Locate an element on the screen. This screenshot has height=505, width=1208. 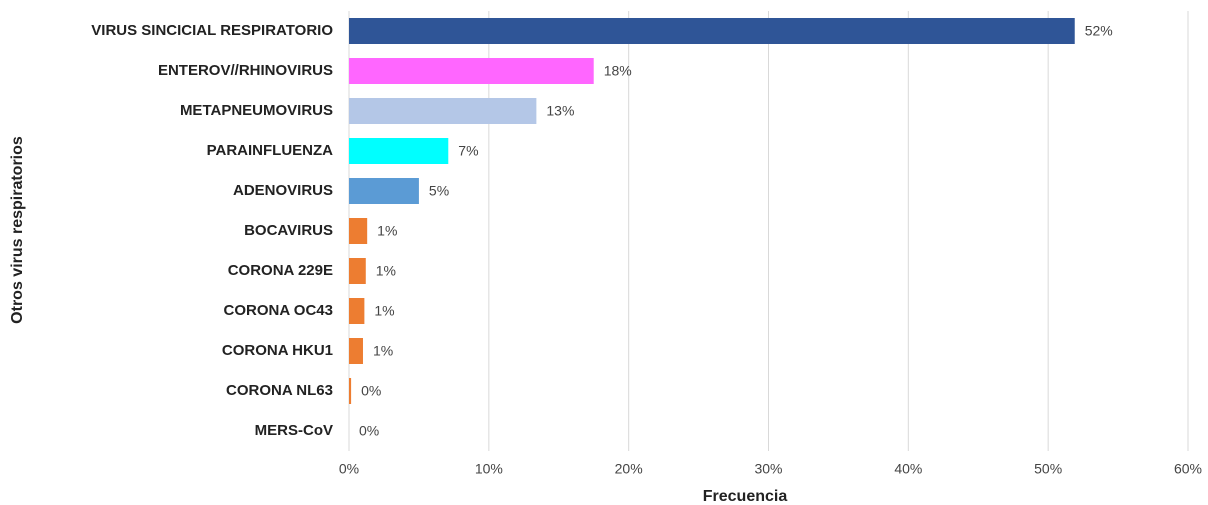
y-tick-label: ENTEROV//RHINOVIRUS is located at coordinates (245, 70).